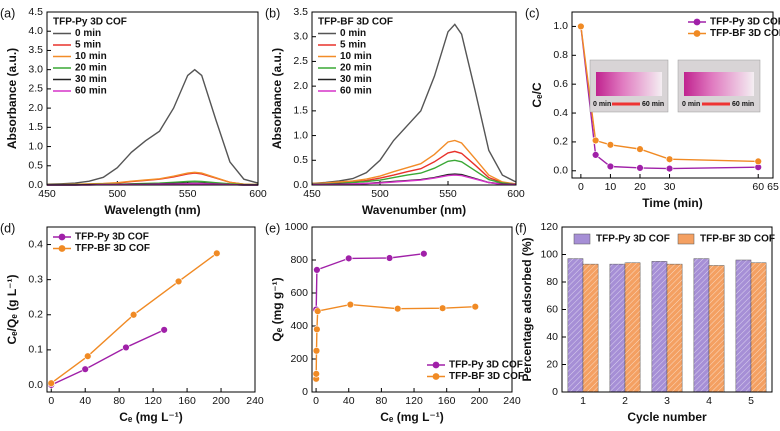  What do you see at coordinates (758, 187) in the screenshot?
I see `x-tick-label: 60` at bounding box center [758, 187].